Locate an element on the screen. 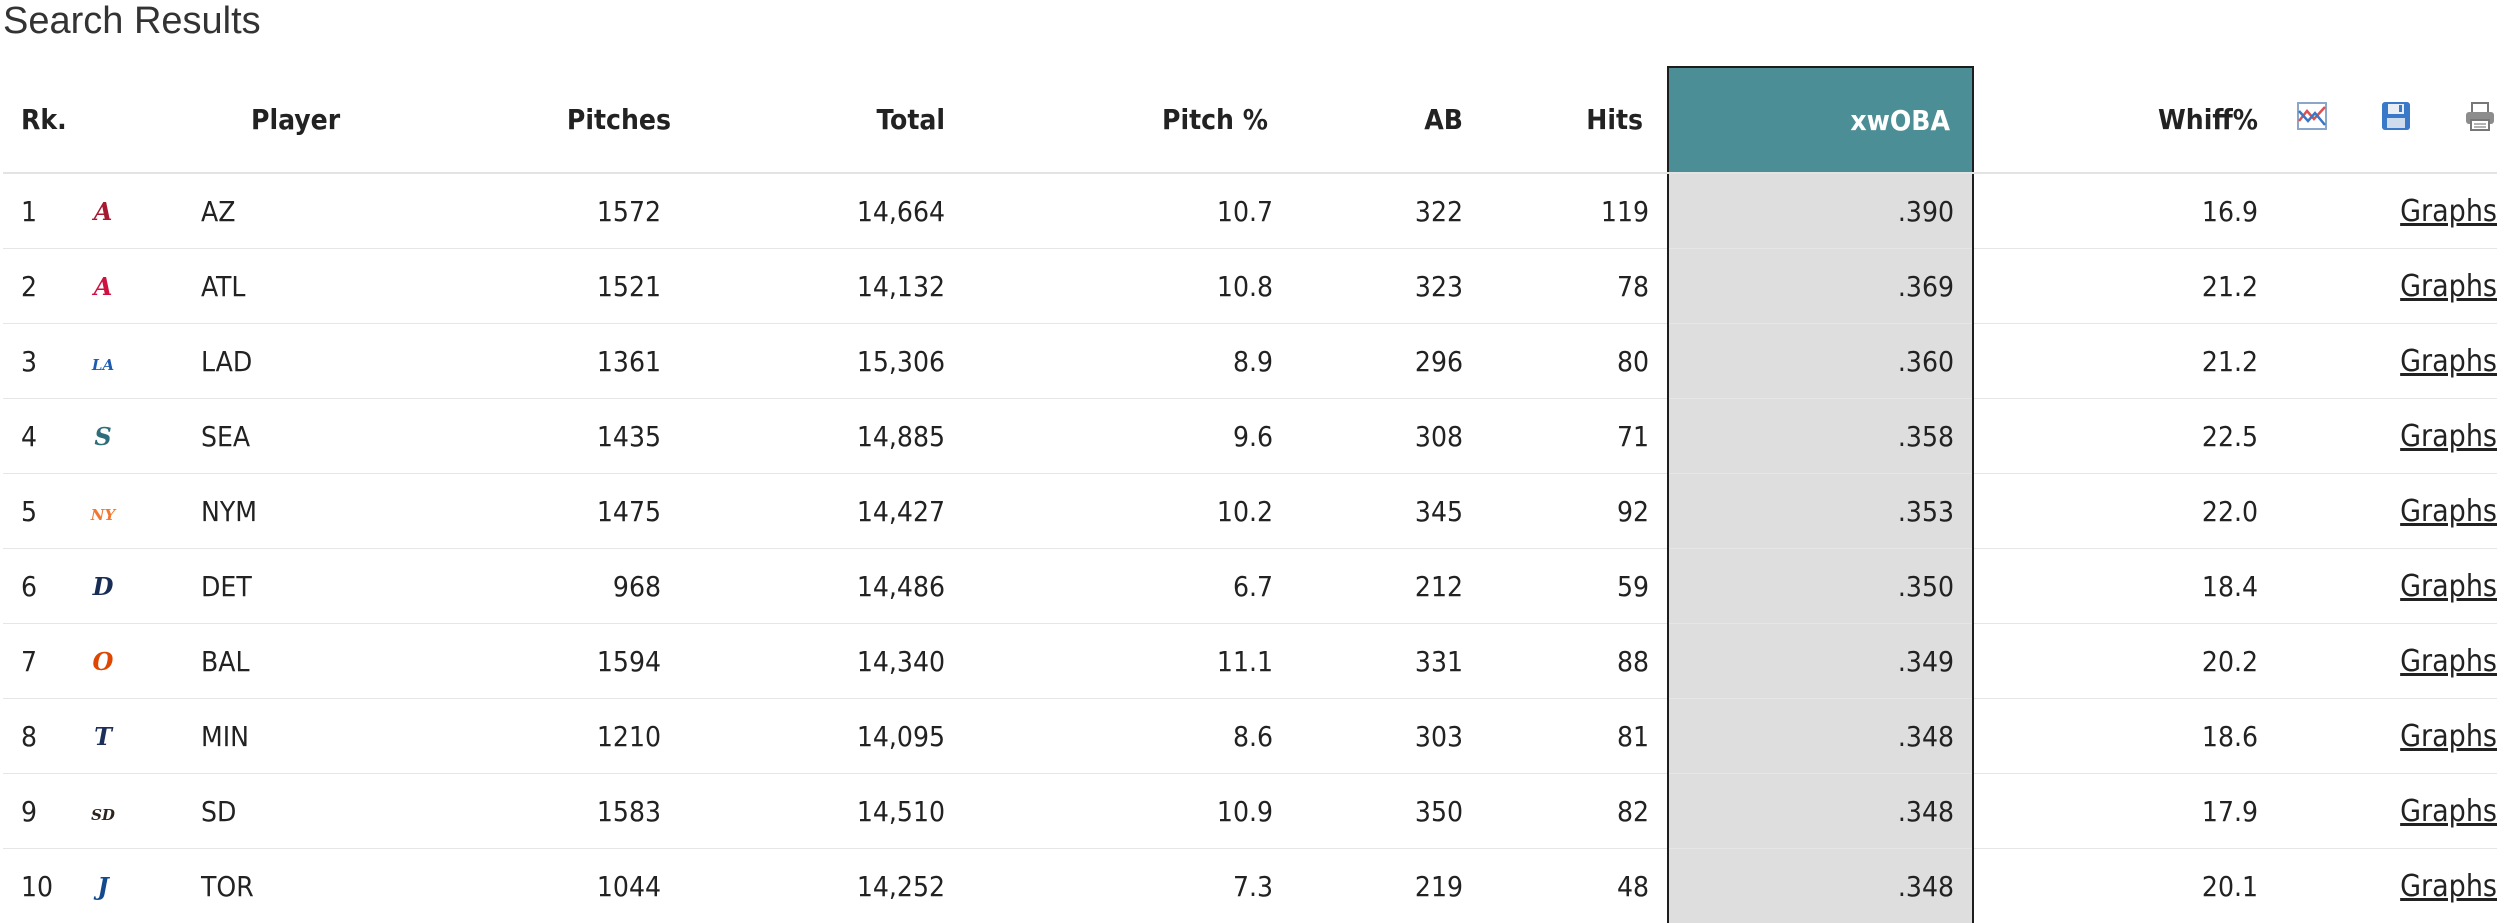 The image size is (2518, 923). player-cell: SEA is located at coordinates (288, 436).